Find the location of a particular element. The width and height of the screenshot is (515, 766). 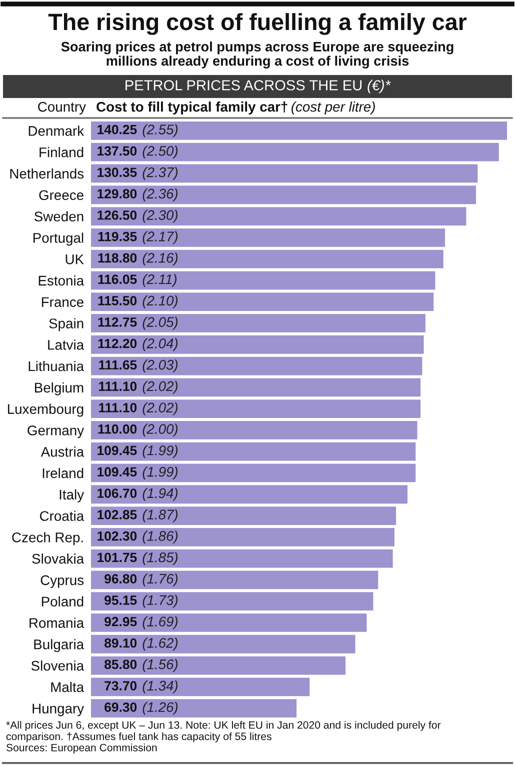

y-tick-label: Portugal is located at coordinates (58, 239).